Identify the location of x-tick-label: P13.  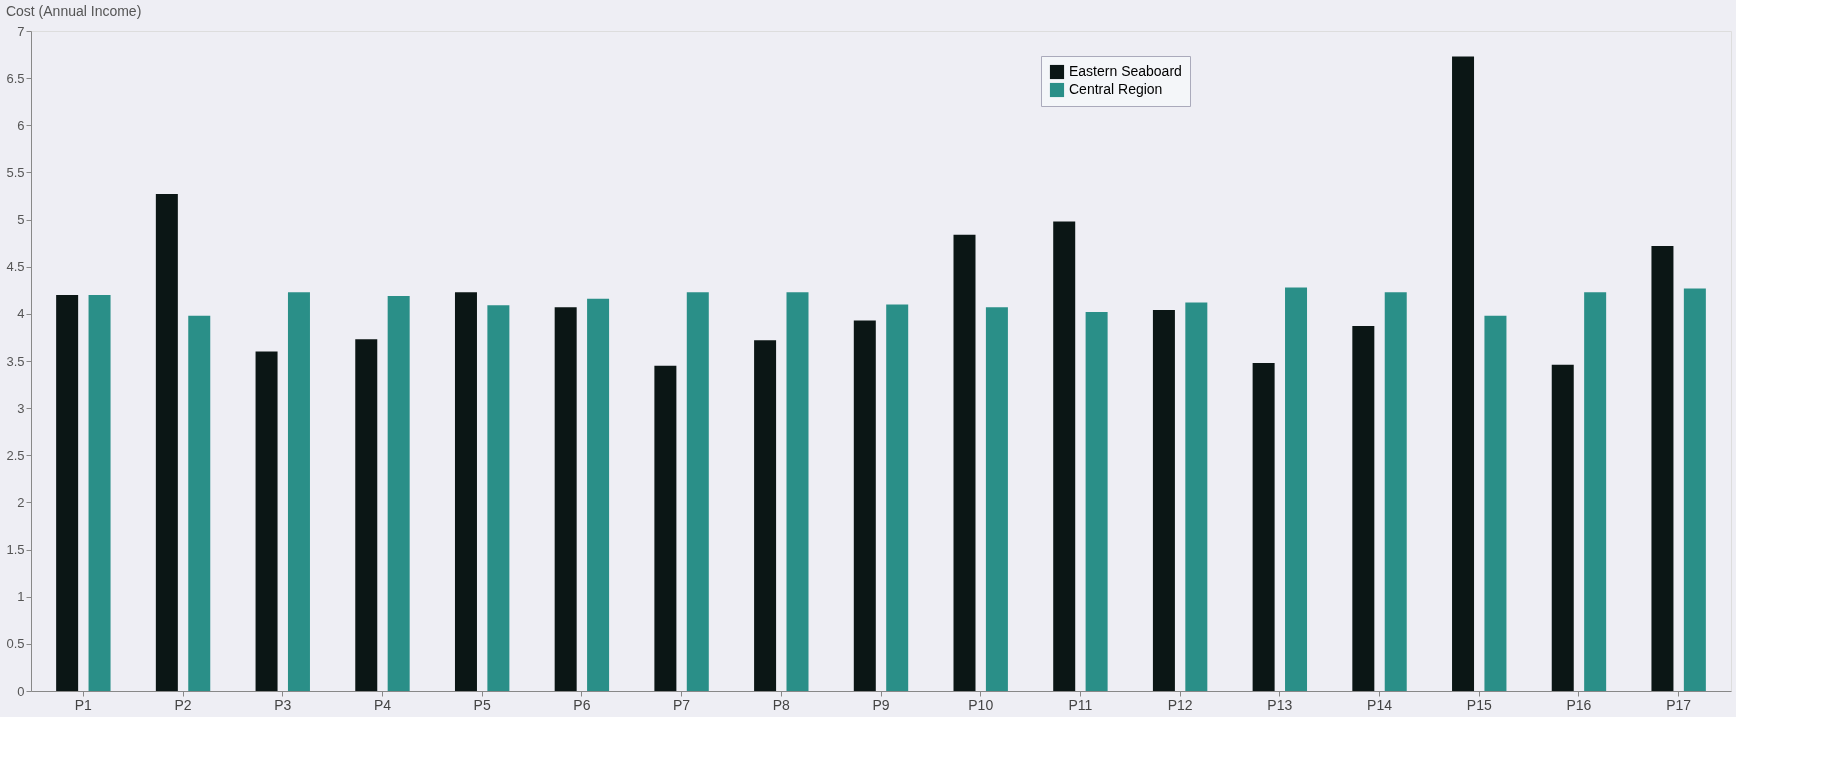
(1280, 704).